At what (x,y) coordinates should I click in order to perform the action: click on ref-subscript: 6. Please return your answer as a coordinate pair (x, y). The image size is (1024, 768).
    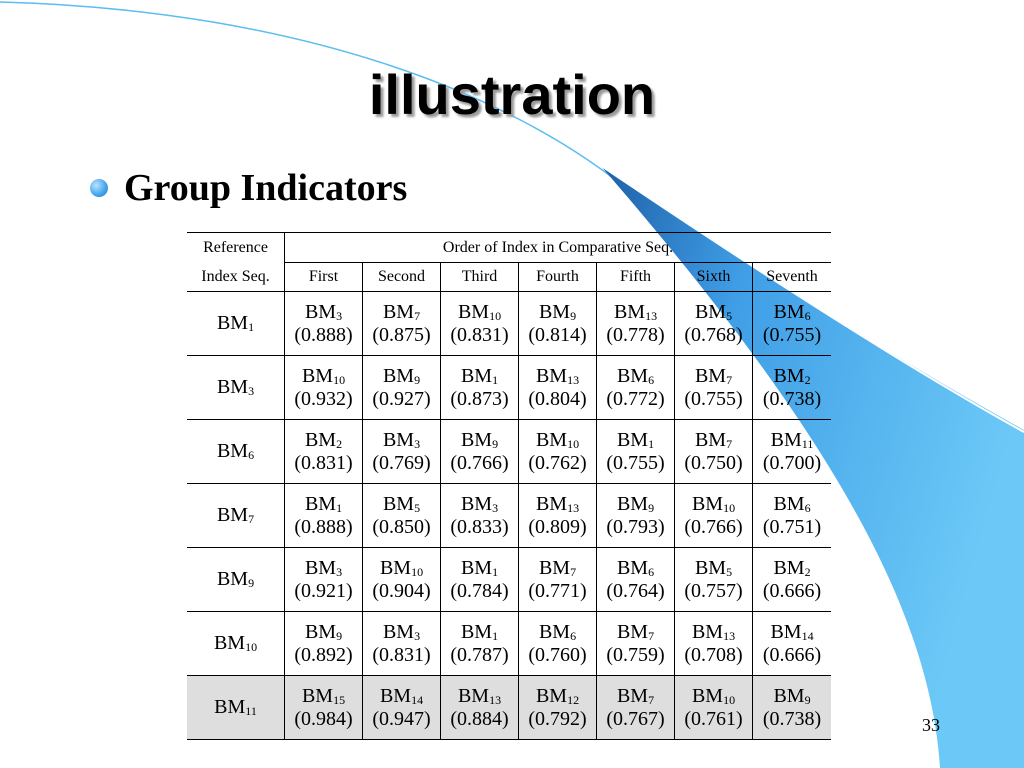
    Looking at the image, I should click on (251, 455).